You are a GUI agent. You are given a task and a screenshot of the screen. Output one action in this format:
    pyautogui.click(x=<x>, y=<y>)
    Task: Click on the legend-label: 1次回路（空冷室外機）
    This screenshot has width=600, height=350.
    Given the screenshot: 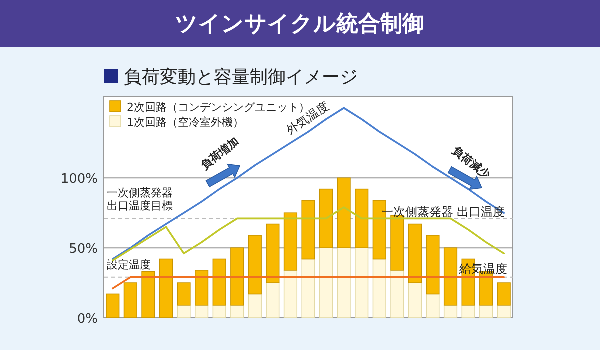 What is the action you would take?
    pyautogui.click(x=185, y=122)
    